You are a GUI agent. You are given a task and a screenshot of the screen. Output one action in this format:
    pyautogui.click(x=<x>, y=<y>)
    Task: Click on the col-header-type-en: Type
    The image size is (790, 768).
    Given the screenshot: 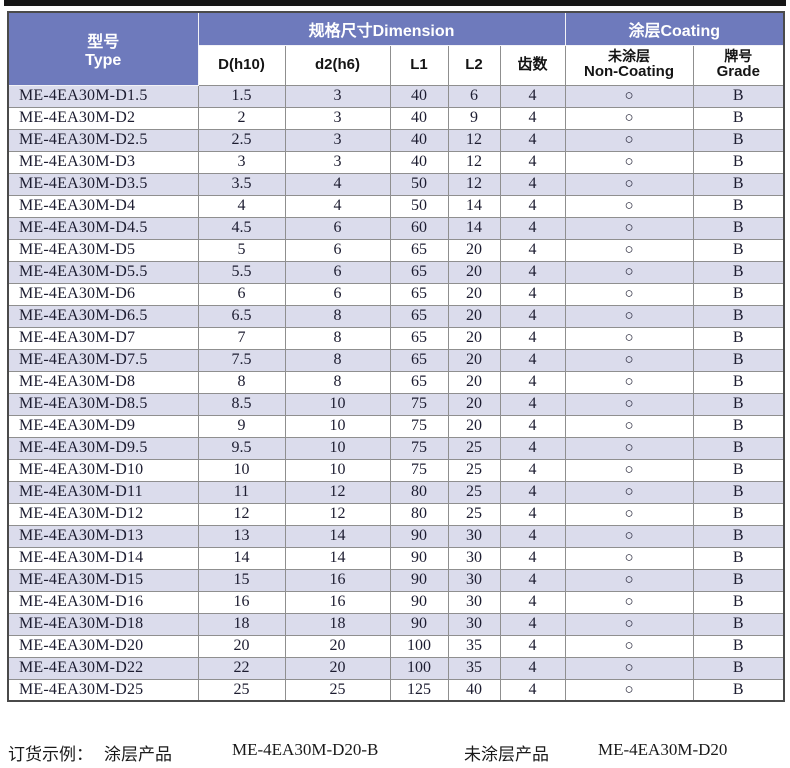 What is the action you would take?
    pyautogui.click(x=103, y=60)
    